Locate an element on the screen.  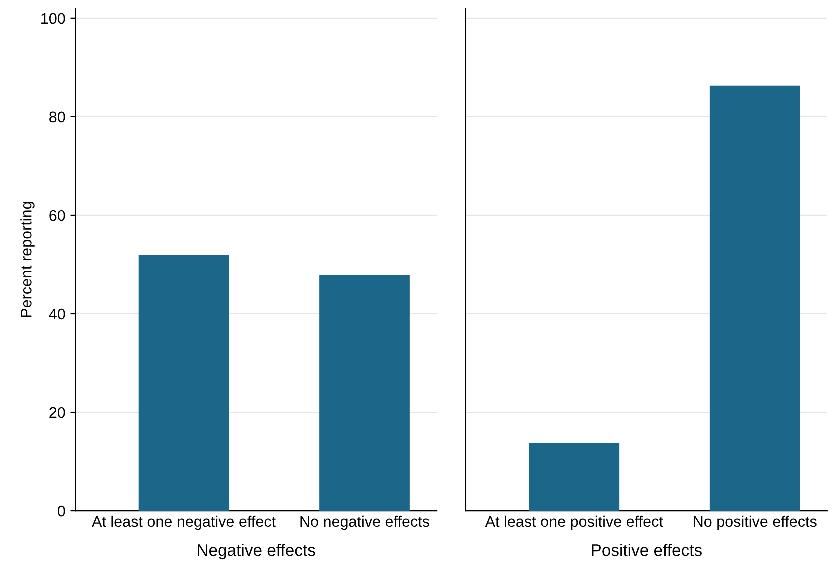
y-tick-label: 0 is located at coordinates (62, 511).